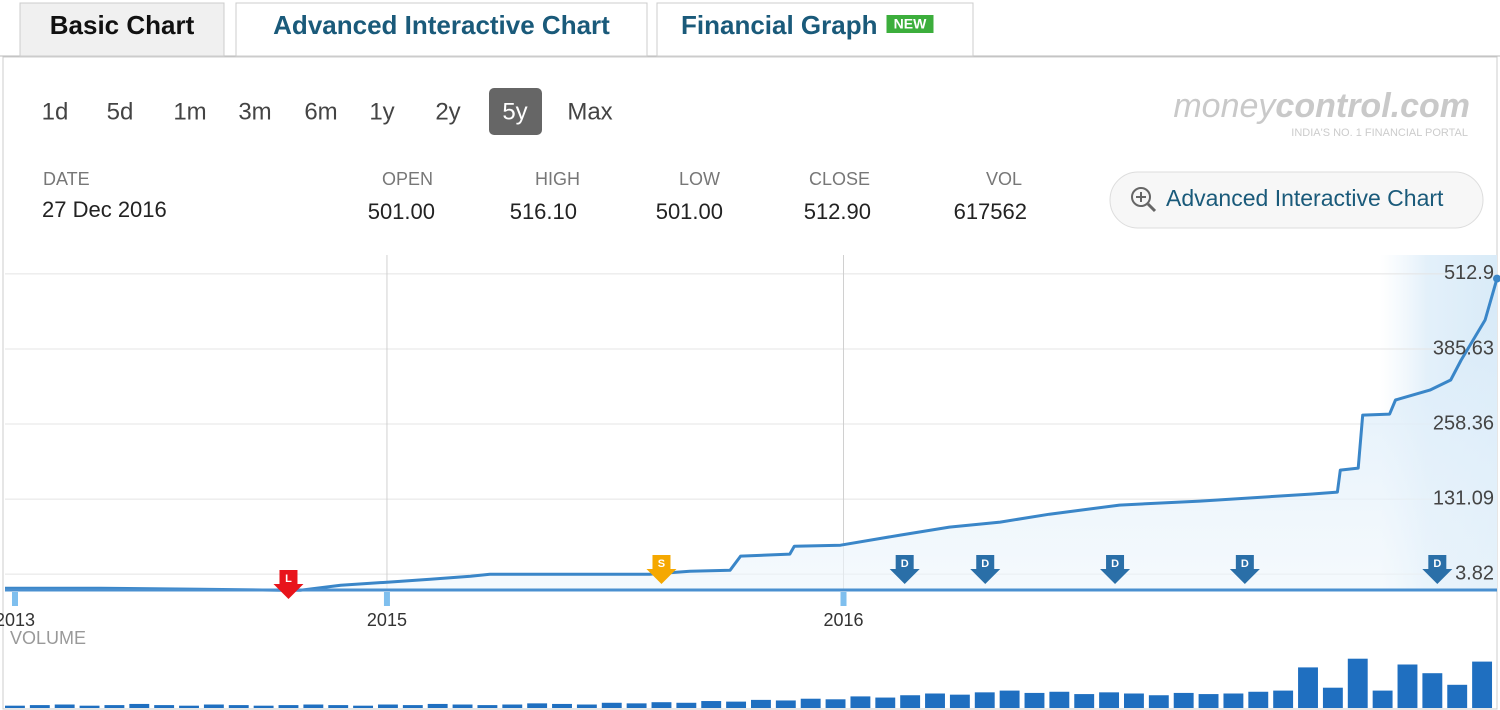 This screenshot has width=1500, height=710. I want to click on quote-label: OPEN, so click(407, 179).